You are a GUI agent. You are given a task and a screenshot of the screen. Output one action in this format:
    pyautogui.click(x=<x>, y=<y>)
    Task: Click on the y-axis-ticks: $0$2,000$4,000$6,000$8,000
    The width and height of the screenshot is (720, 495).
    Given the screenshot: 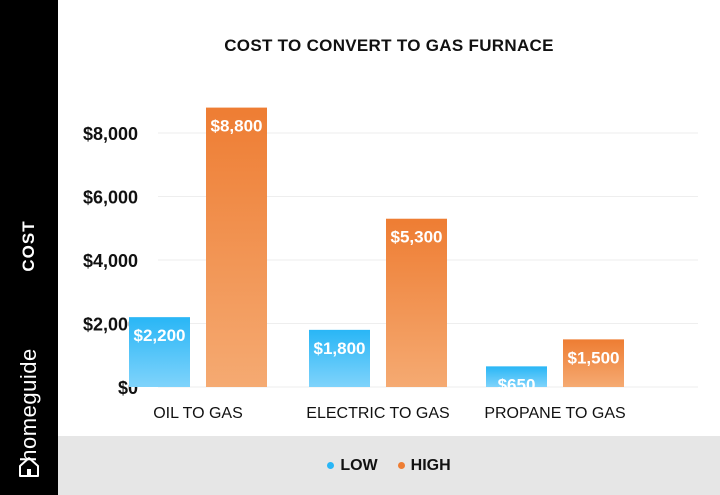 What is the action you would take?
    pyautogui.click(x=110, y=261)
    